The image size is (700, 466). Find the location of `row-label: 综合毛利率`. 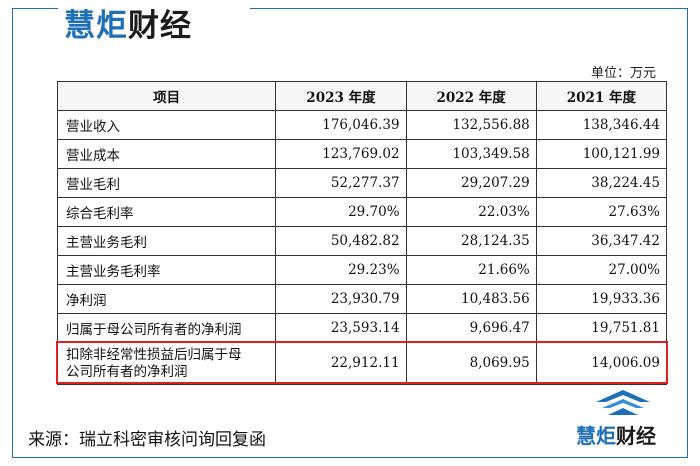

row-label: 综合毛利率 is located at coordinates (166, 212).